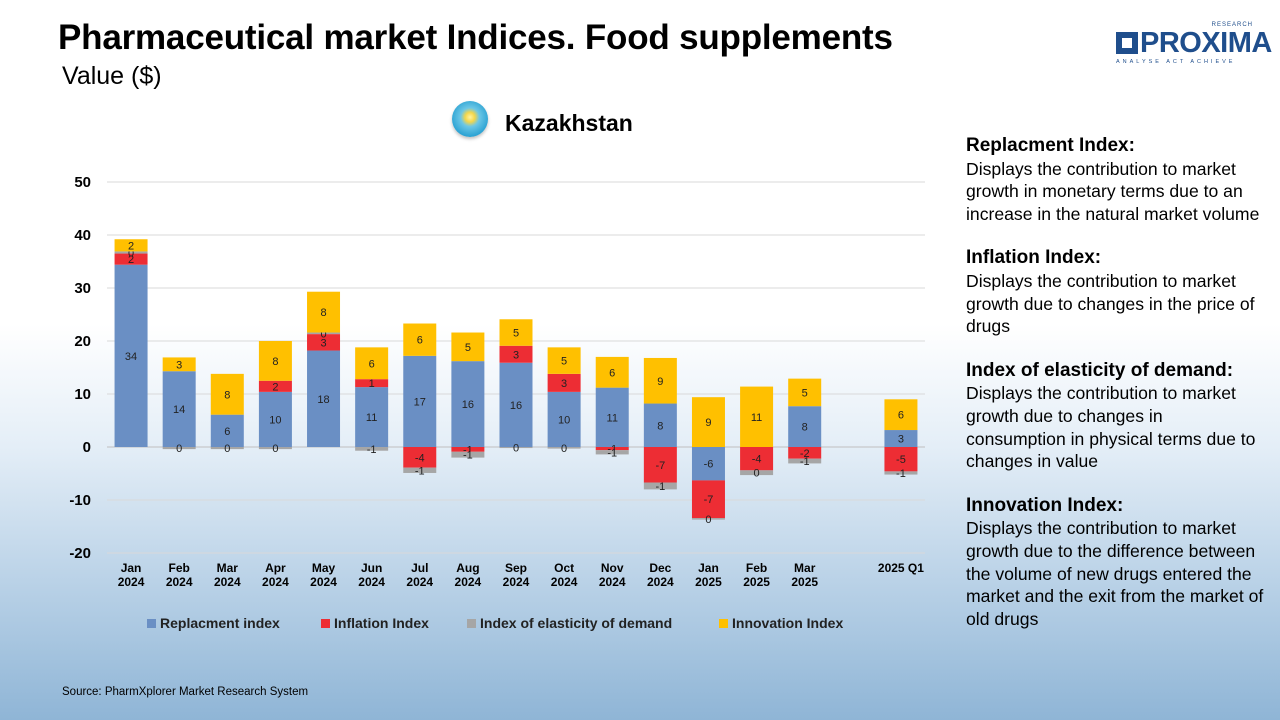  Describe the element at coordinates (323, 400) in the screenshot. I see `data-label: 18` at that location.